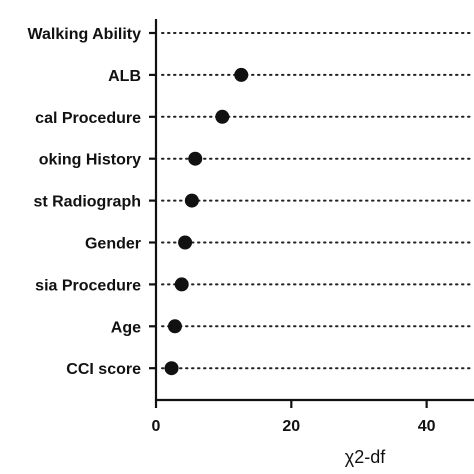 Image resolution: width=474 pixels, height=474 pixels. Describe the element at coordinates (103, 369) in the screenshot. I see `category-label-8: CCI score` at that location.